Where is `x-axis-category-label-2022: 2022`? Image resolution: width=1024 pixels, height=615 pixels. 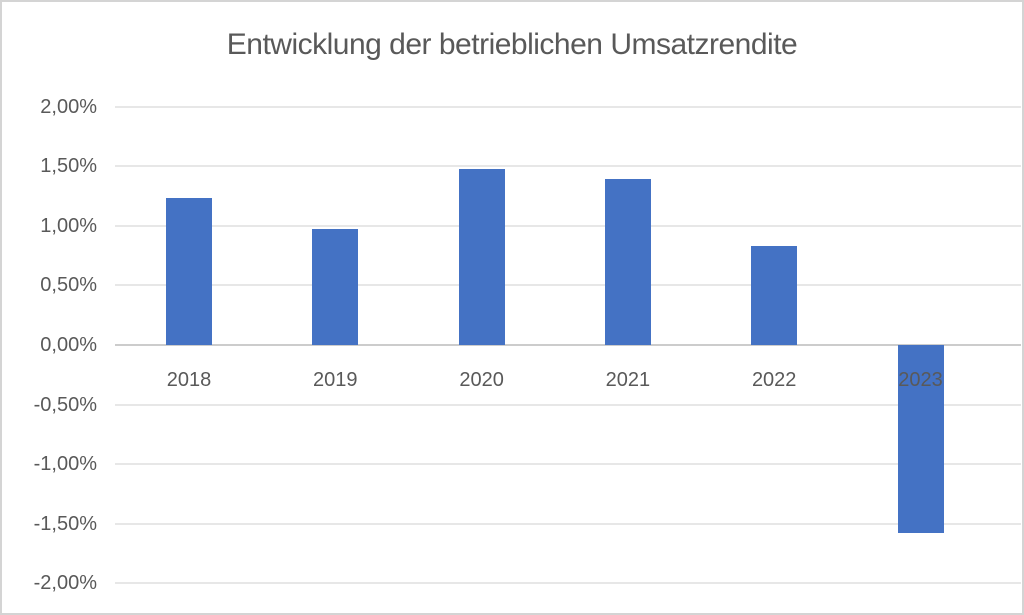 x-axis-category-label-2022: 2022 is located at coordinates (774, 380).